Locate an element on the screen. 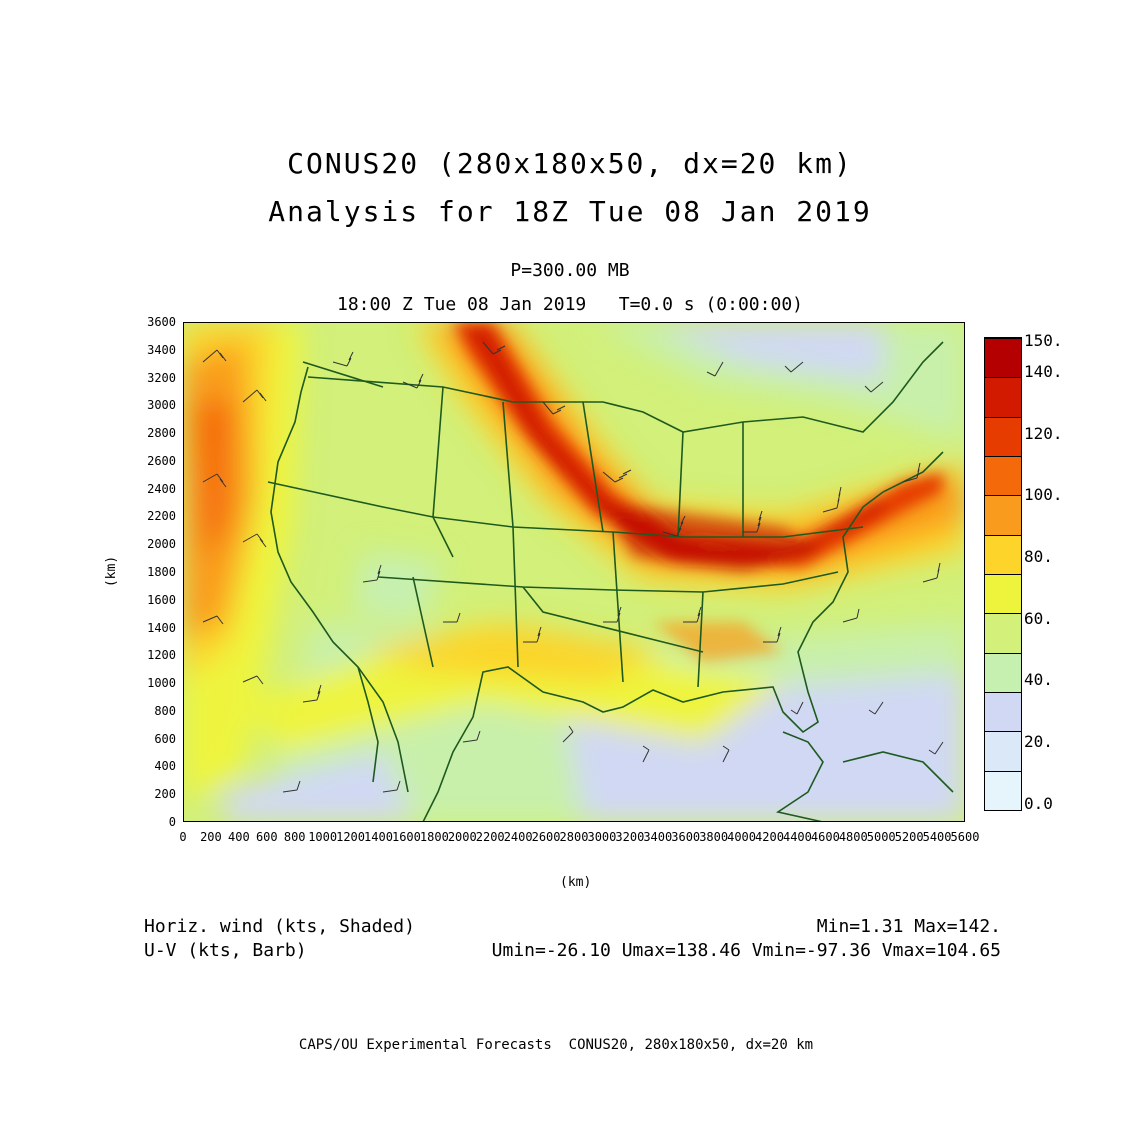 The width and height of the screenshot is (1148, 1148). y-tick-label: 1000 is located at coordinates (161, 683).